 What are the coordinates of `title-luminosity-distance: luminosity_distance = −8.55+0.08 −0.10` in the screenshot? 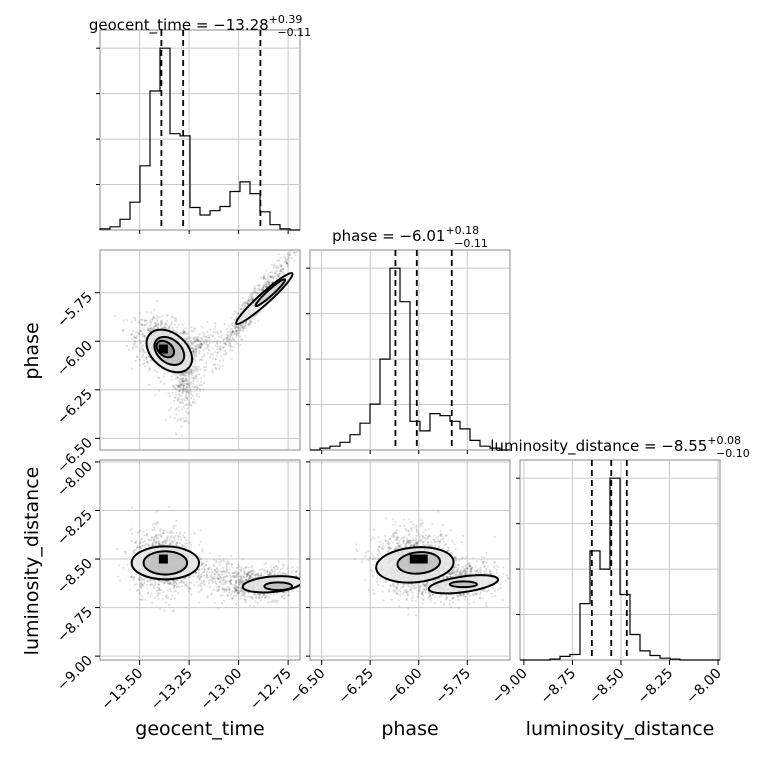 It's located at (619, 447).